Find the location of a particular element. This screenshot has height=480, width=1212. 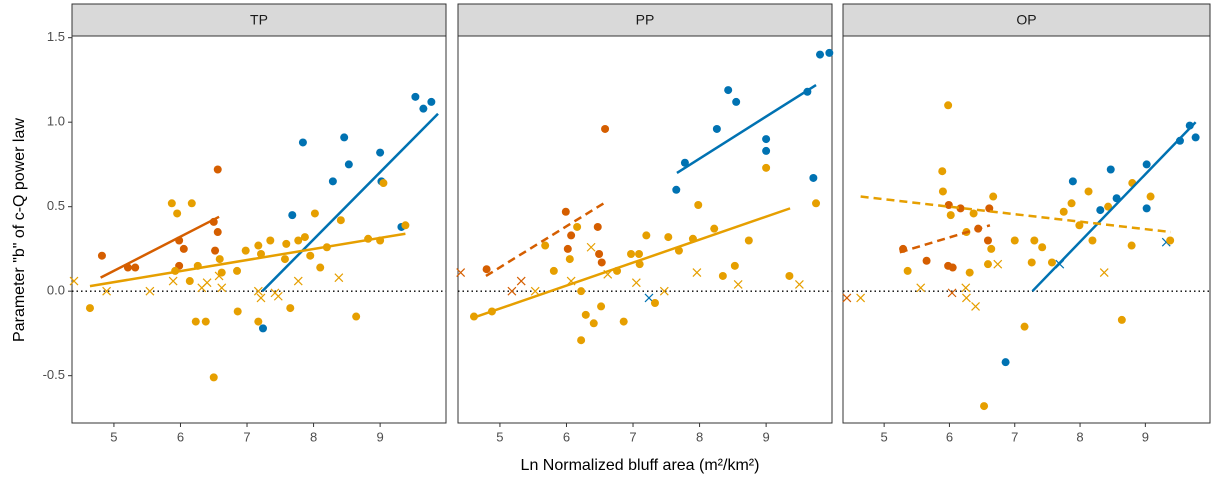

y-axis-title: Parameter "b" of c-Q power law is located at coordinates (19, 230).